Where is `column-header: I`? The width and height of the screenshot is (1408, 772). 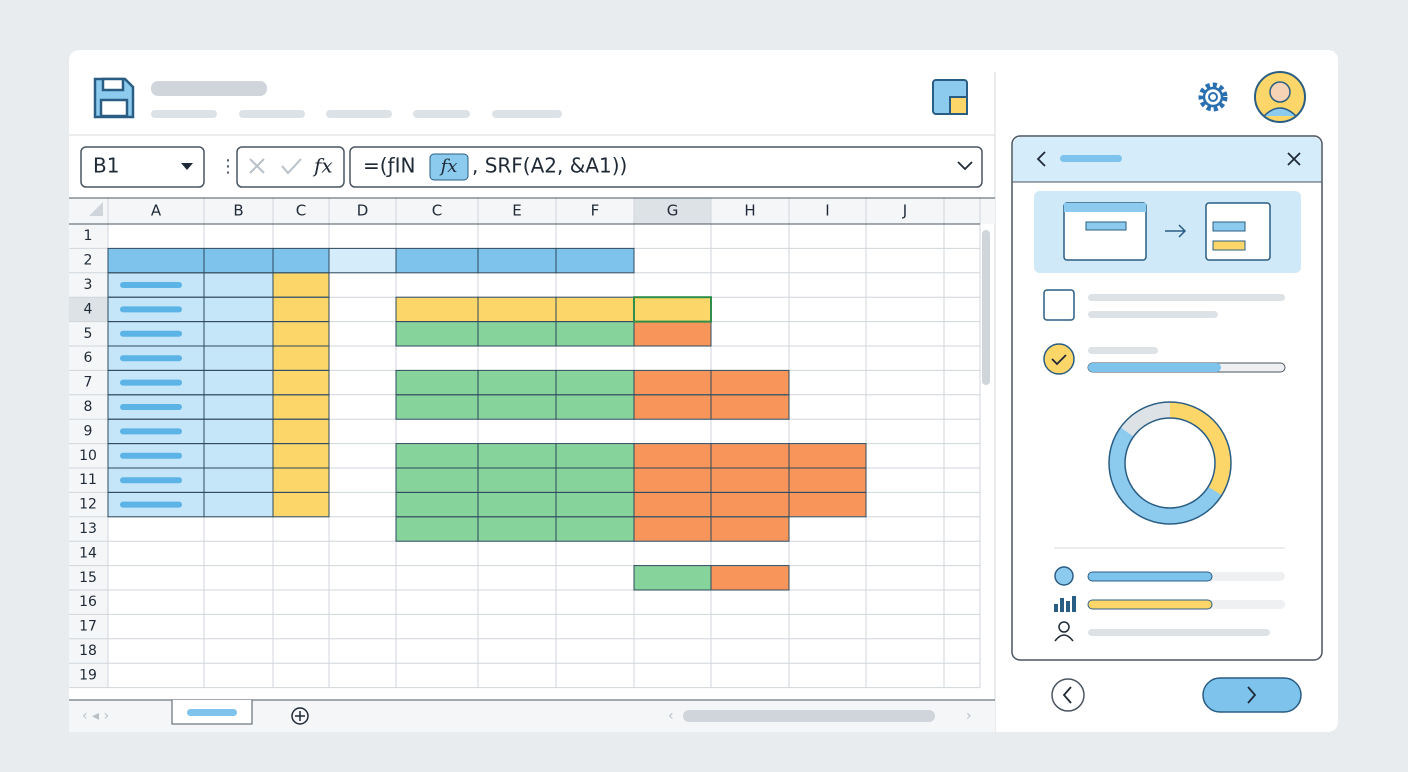
column-header: I is located at coordinates (827, 211).